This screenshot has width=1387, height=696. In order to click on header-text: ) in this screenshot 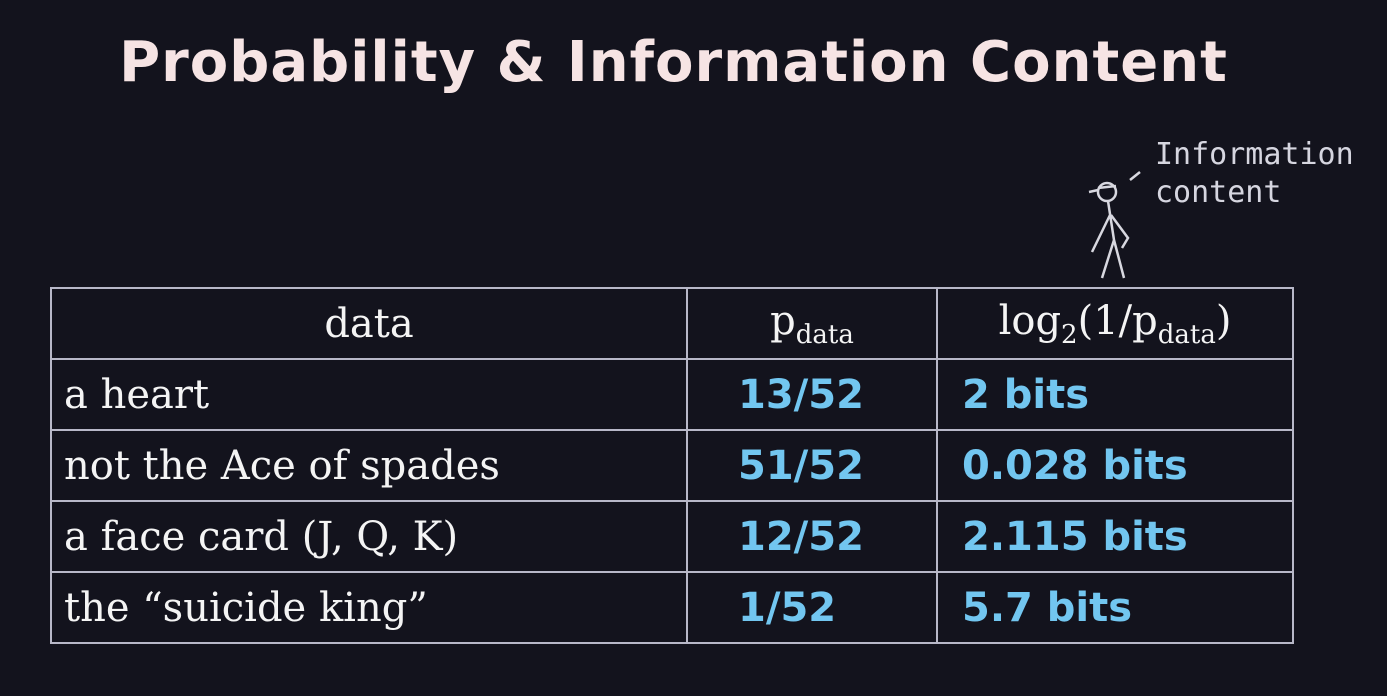, I will do `click(1223, 320)`.